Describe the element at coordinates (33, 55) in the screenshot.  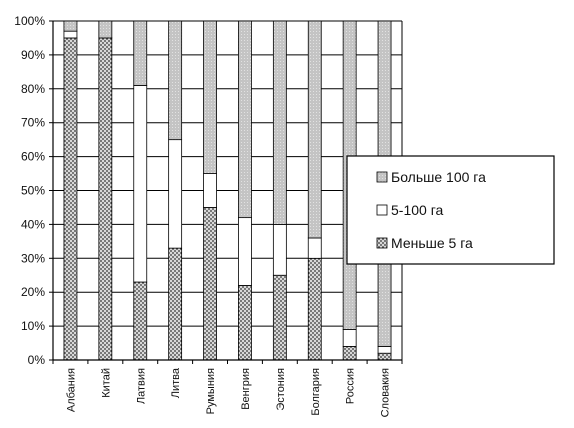
I see `y-tick-label: 90%` at that location.